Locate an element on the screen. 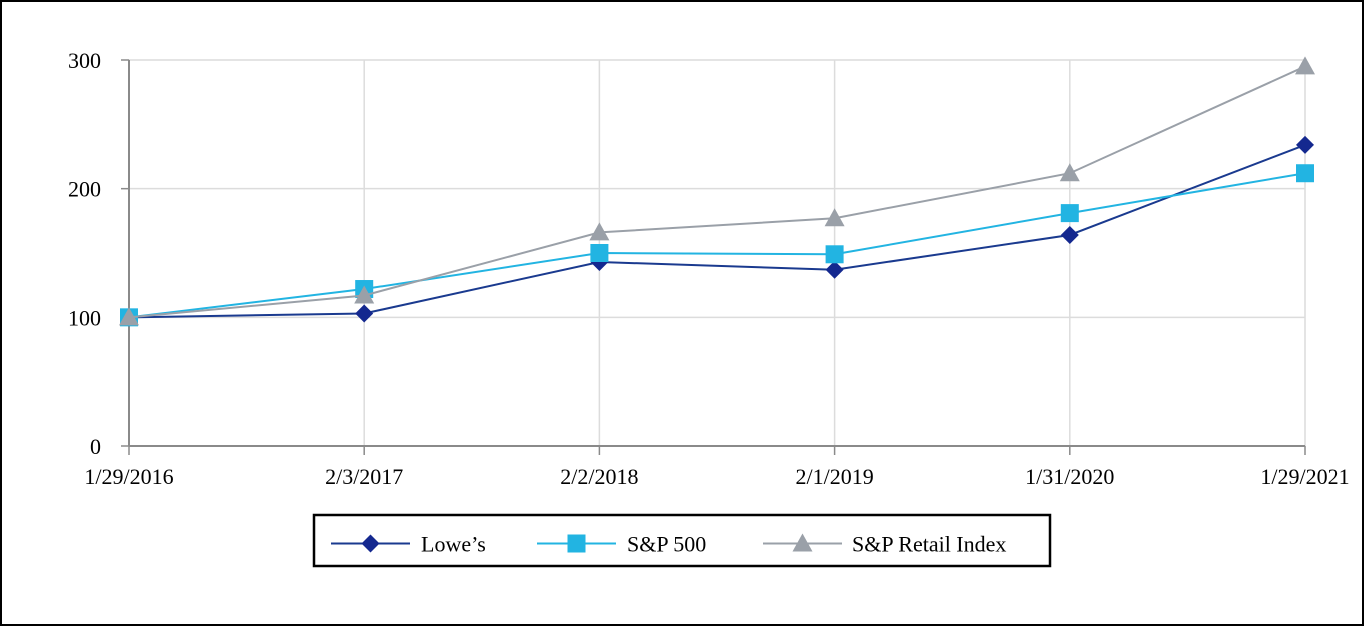 The image size is (1364, 626). legend-label: Lowe’s is located at coordinates (453, 544).